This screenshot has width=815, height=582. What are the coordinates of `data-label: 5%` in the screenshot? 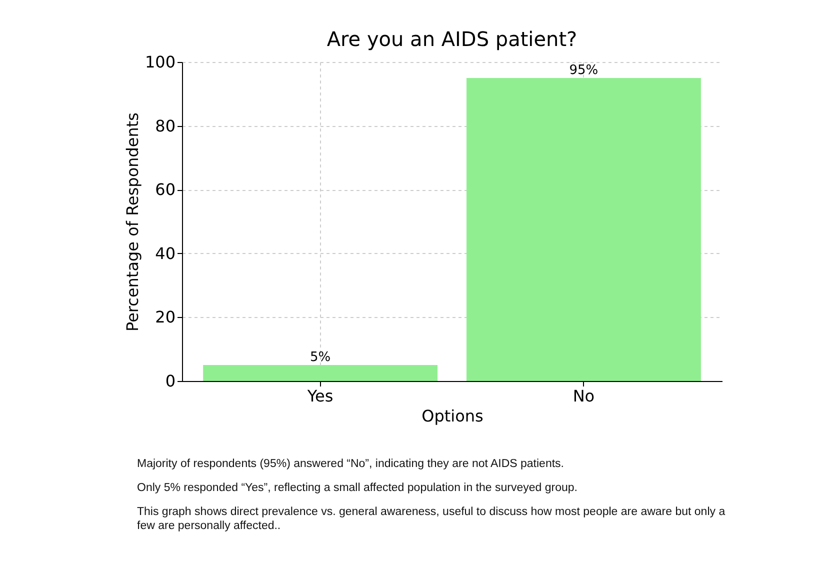 It's located at (320, 358).